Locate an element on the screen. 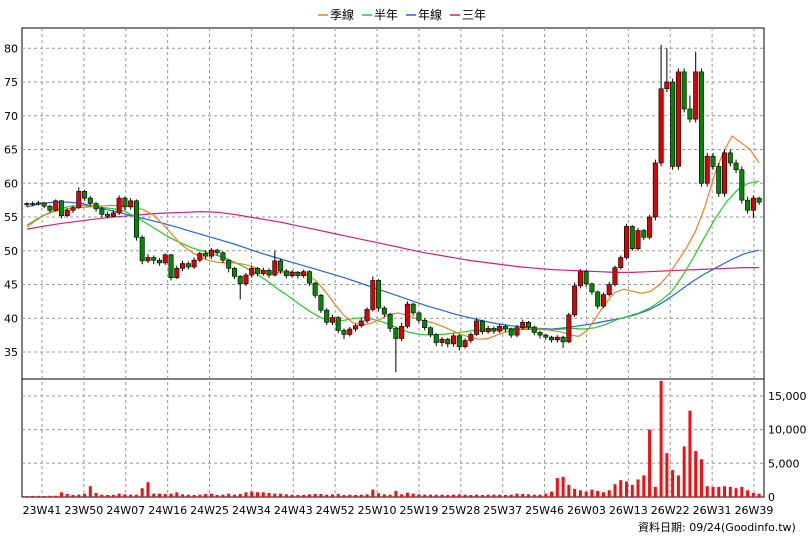 The width and height of the screenshot is (808, 540). volume-tick-label: 0 is located at coordinates (771, 497).